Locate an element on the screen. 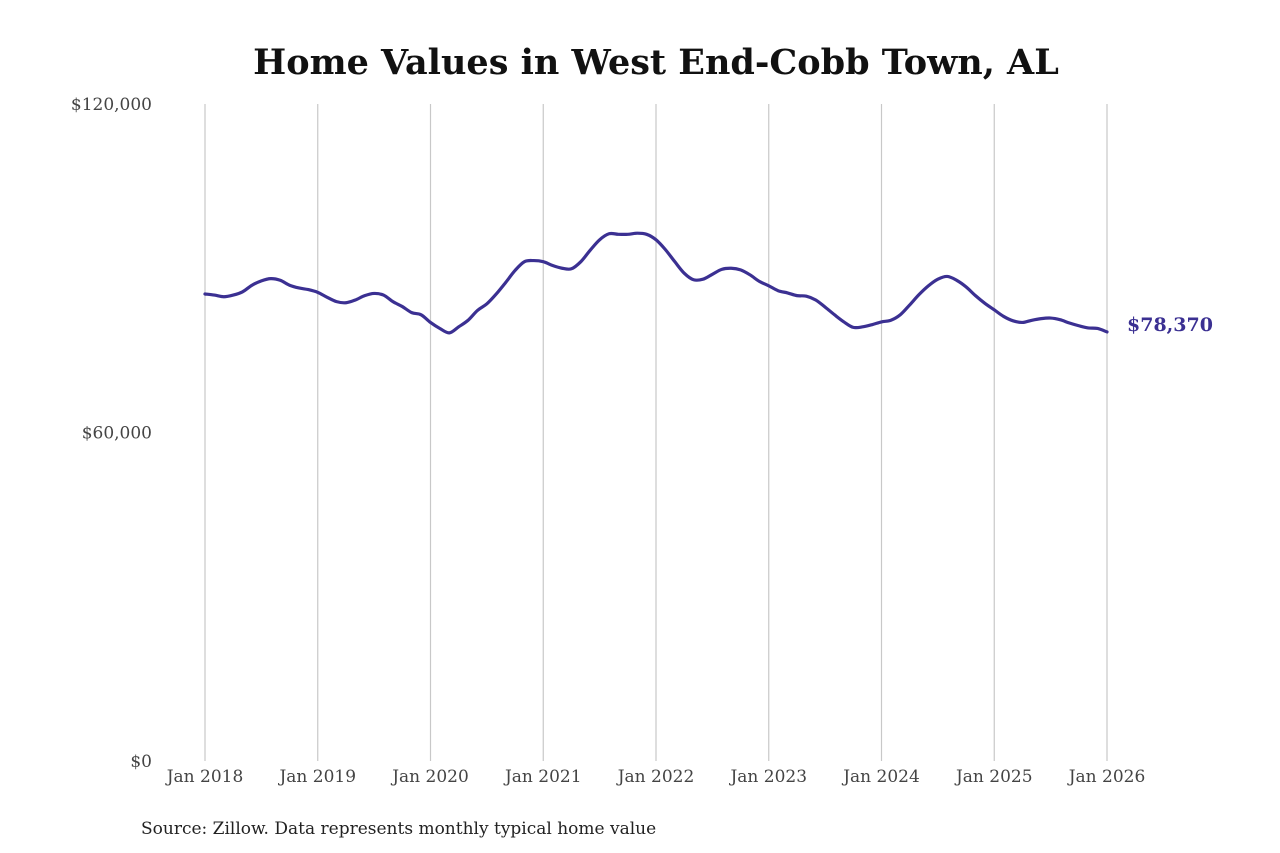 This screenshot has width=1280, height=853. y-tick-label: $120,000 is located at coordinates (111, 105).